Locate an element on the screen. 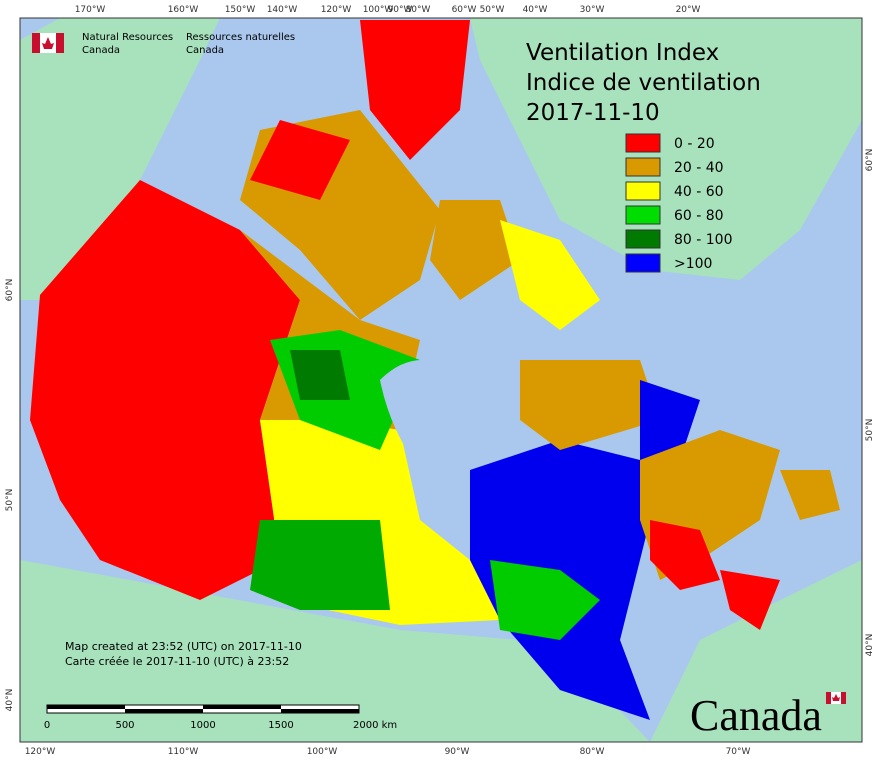 The image size is (880, 760). legend-label: 0 - 20 is located at coordinates (694, 144).